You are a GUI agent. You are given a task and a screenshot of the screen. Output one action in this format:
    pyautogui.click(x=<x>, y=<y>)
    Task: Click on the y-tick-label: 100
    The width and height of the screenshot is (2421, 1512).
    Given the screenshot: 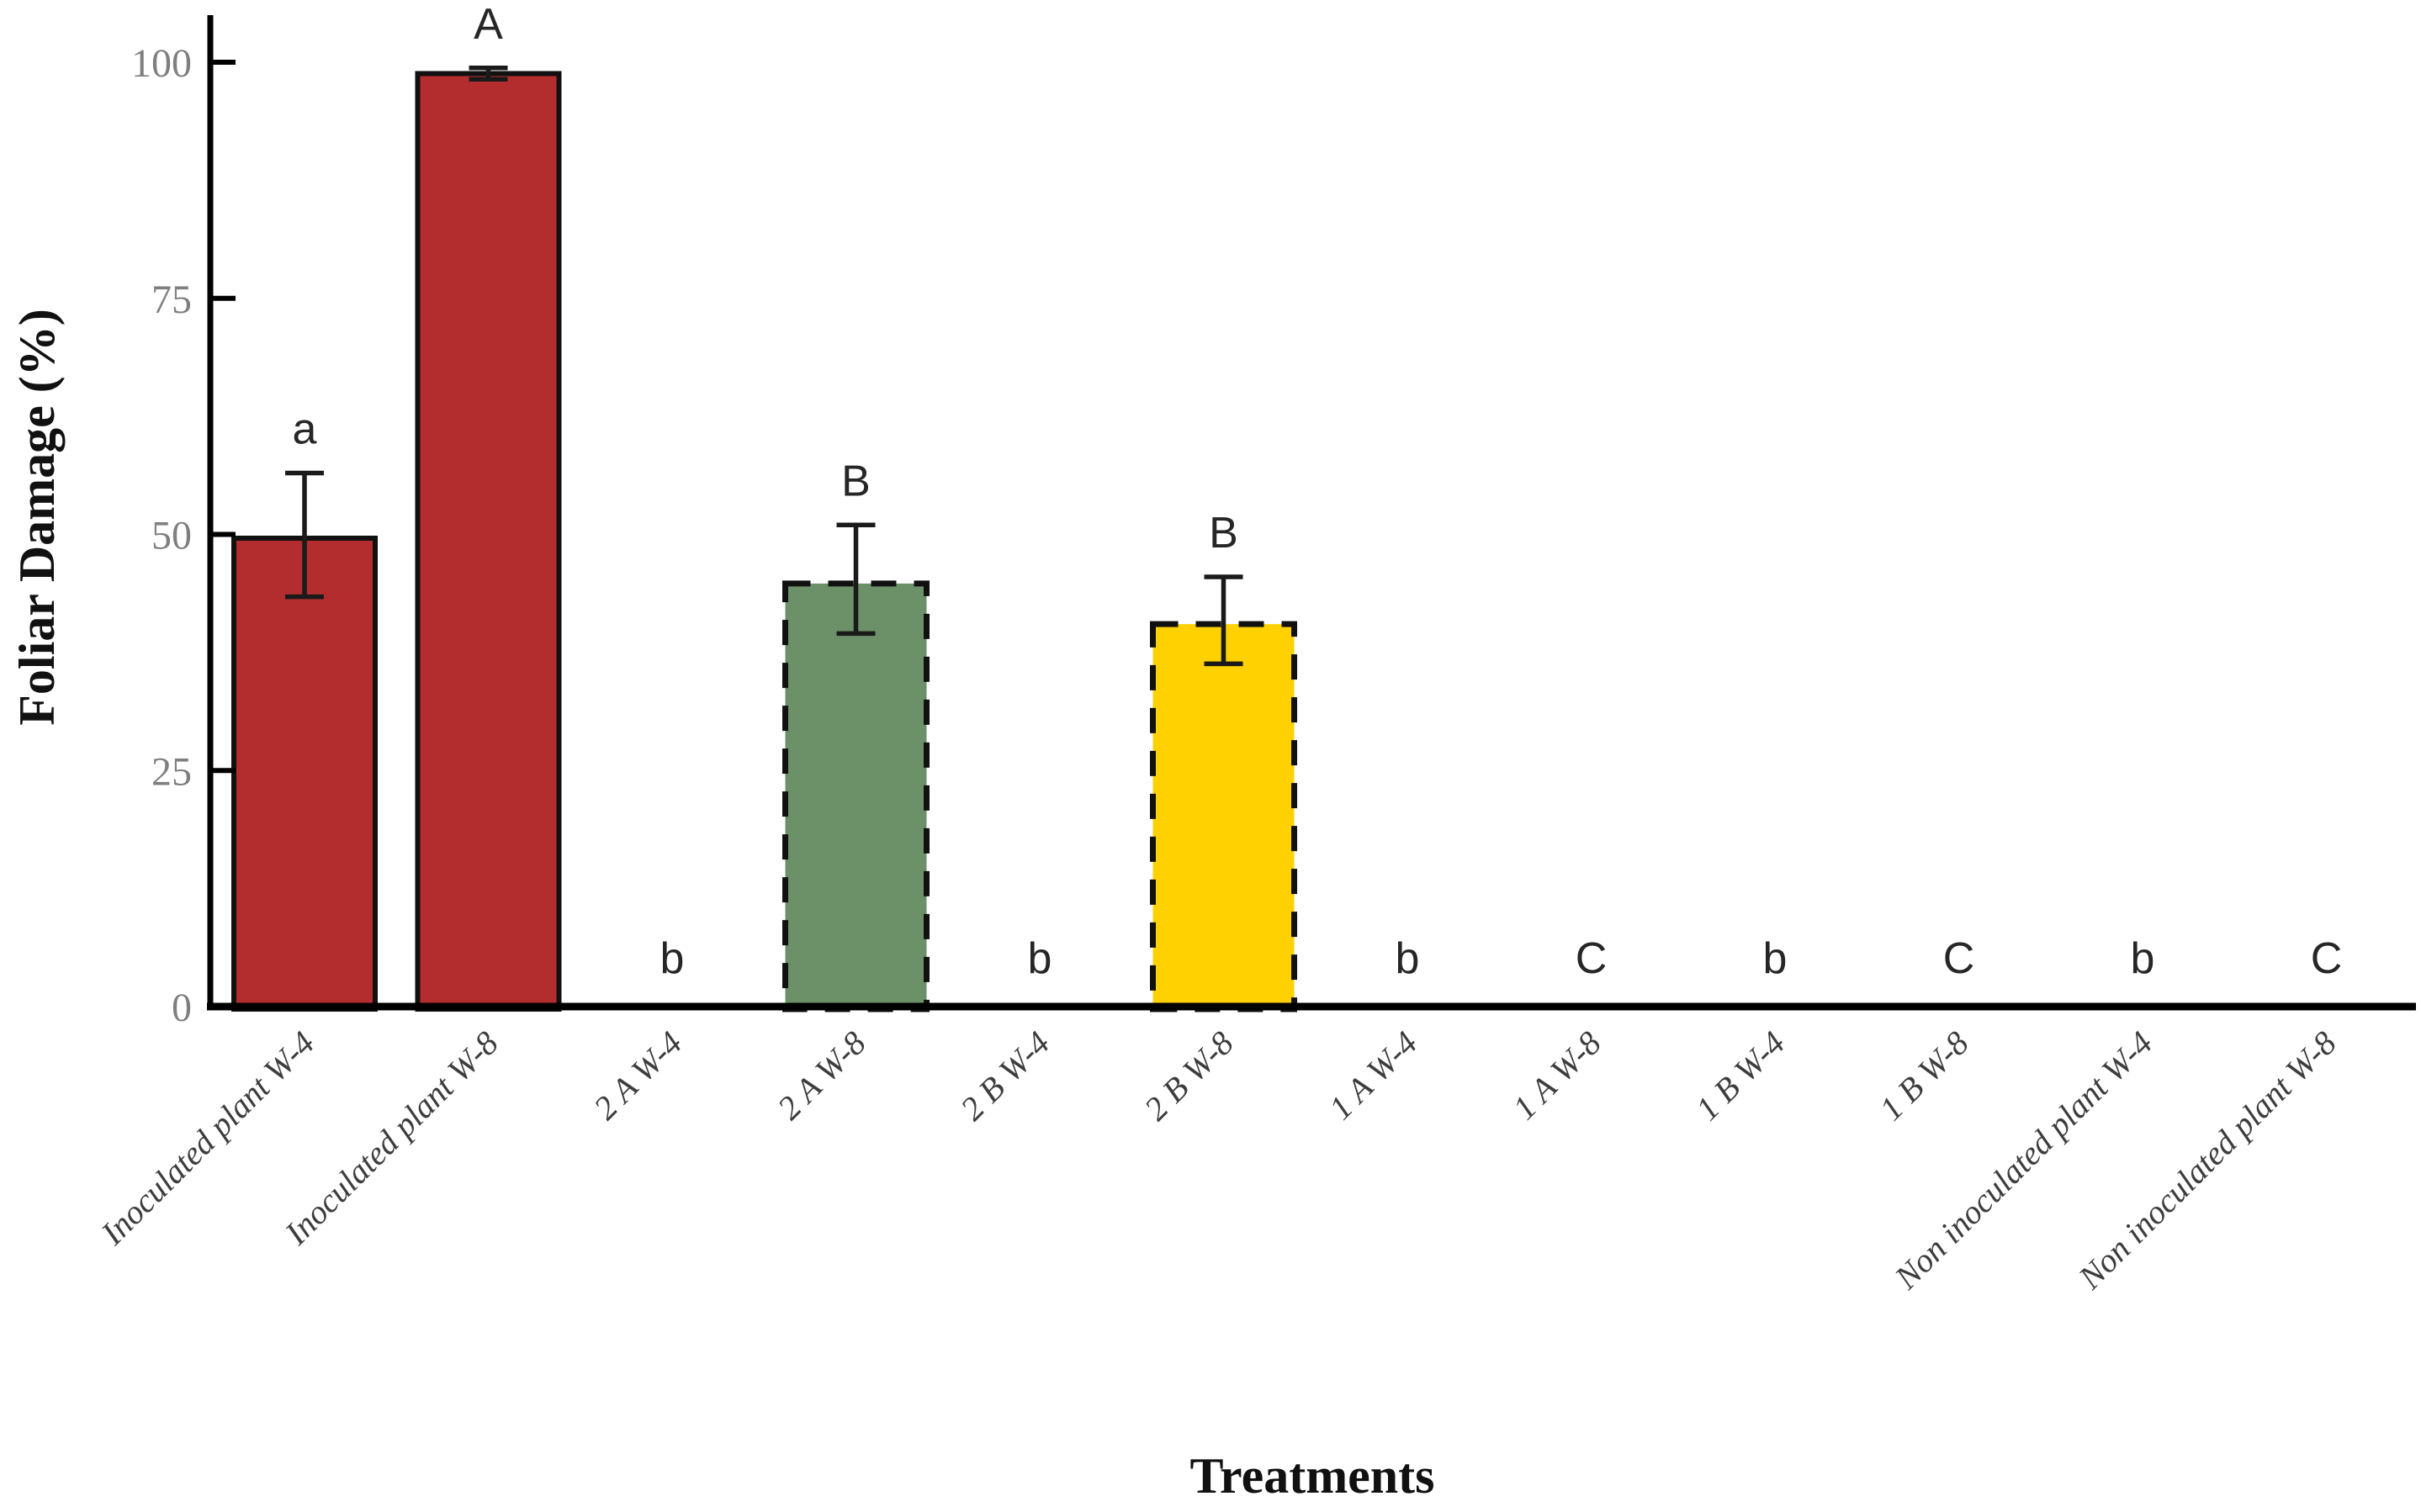 What is the action you would take?
    pyautogui.click(x=162, y=63)
    